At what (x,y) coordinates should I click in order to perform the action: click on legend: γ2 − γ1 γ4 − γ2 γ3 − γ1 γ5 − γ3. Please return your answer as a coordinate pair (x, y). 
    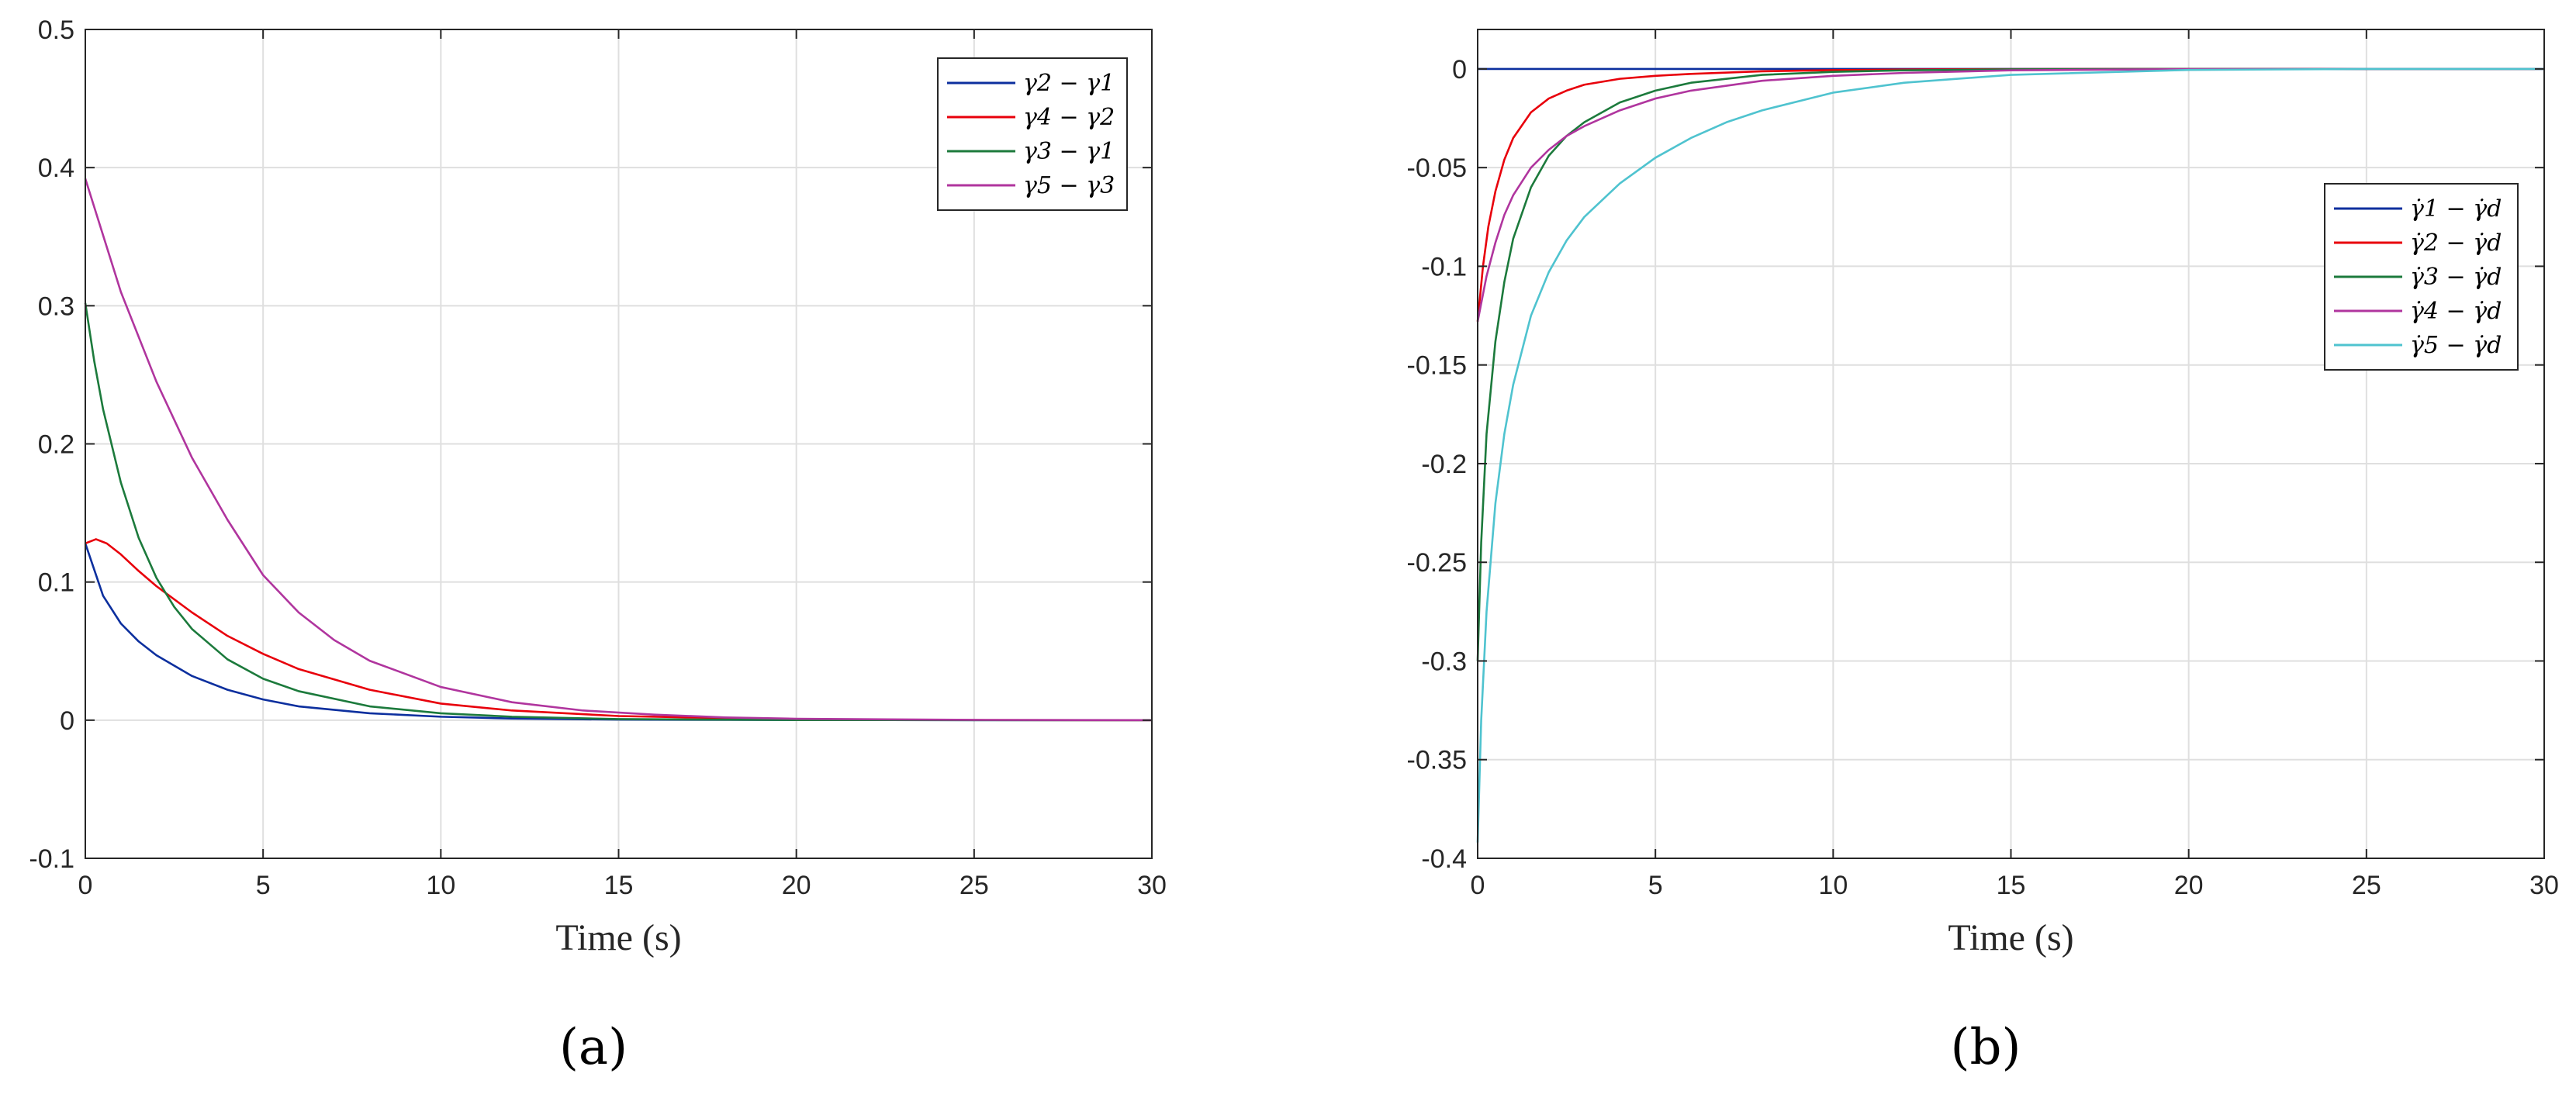
    Looking at the image, I should click on (1032, 134).